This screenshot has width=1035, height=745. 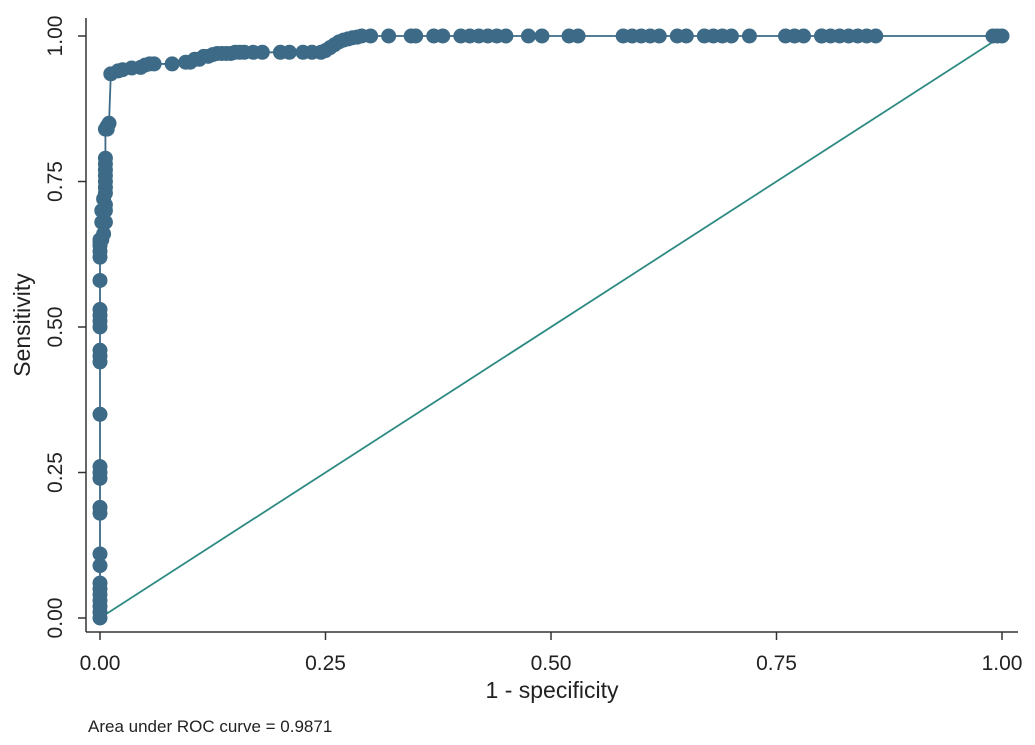 I want to click on x-ticks: 0.00 0.25 0.50 0.75 1.00, so click(x=551, y=653).